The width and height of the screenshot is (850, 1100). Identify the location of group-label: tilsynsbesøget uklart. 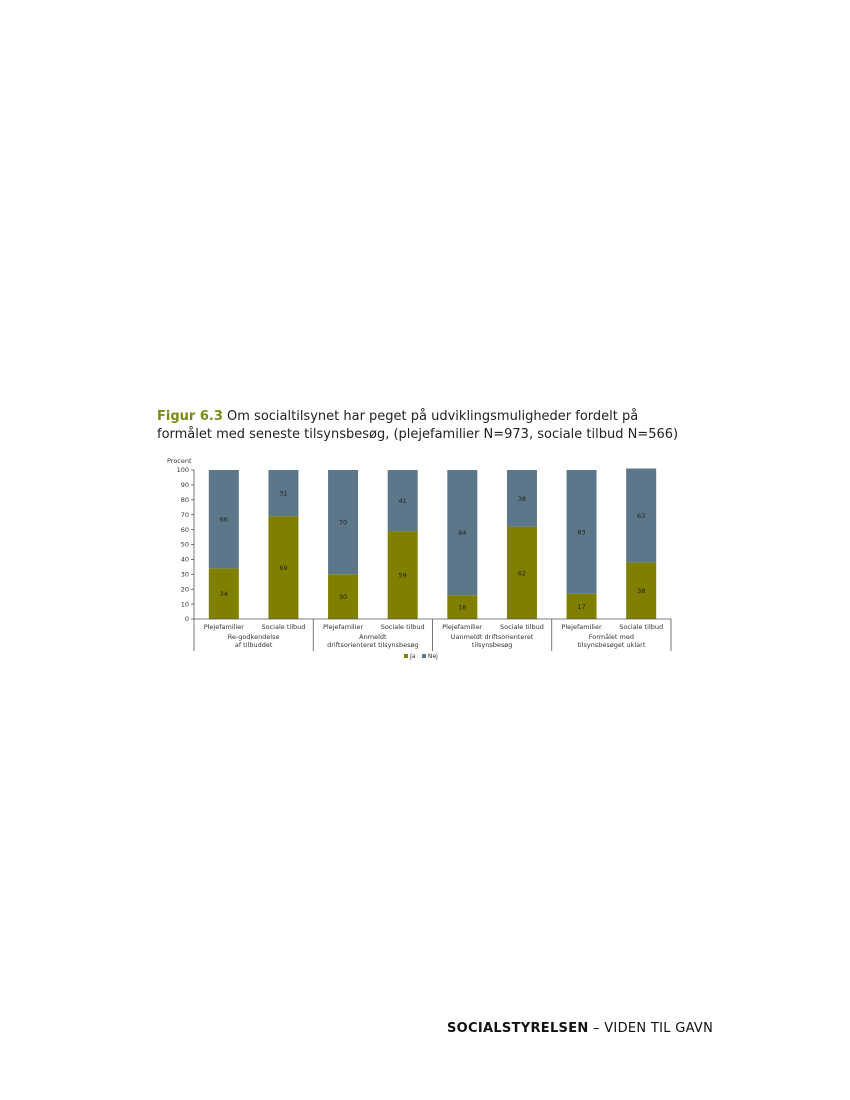
(611, 645).